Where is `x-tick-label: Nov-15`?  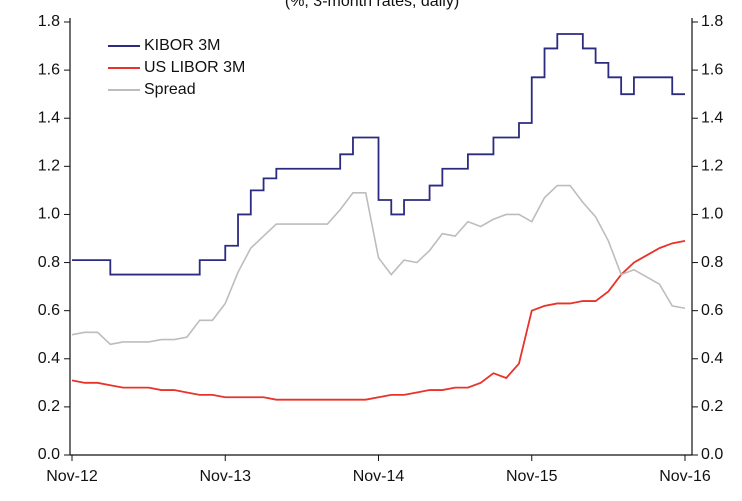
x-tick-label: Nov-15 is located at coordinates (532, 476).